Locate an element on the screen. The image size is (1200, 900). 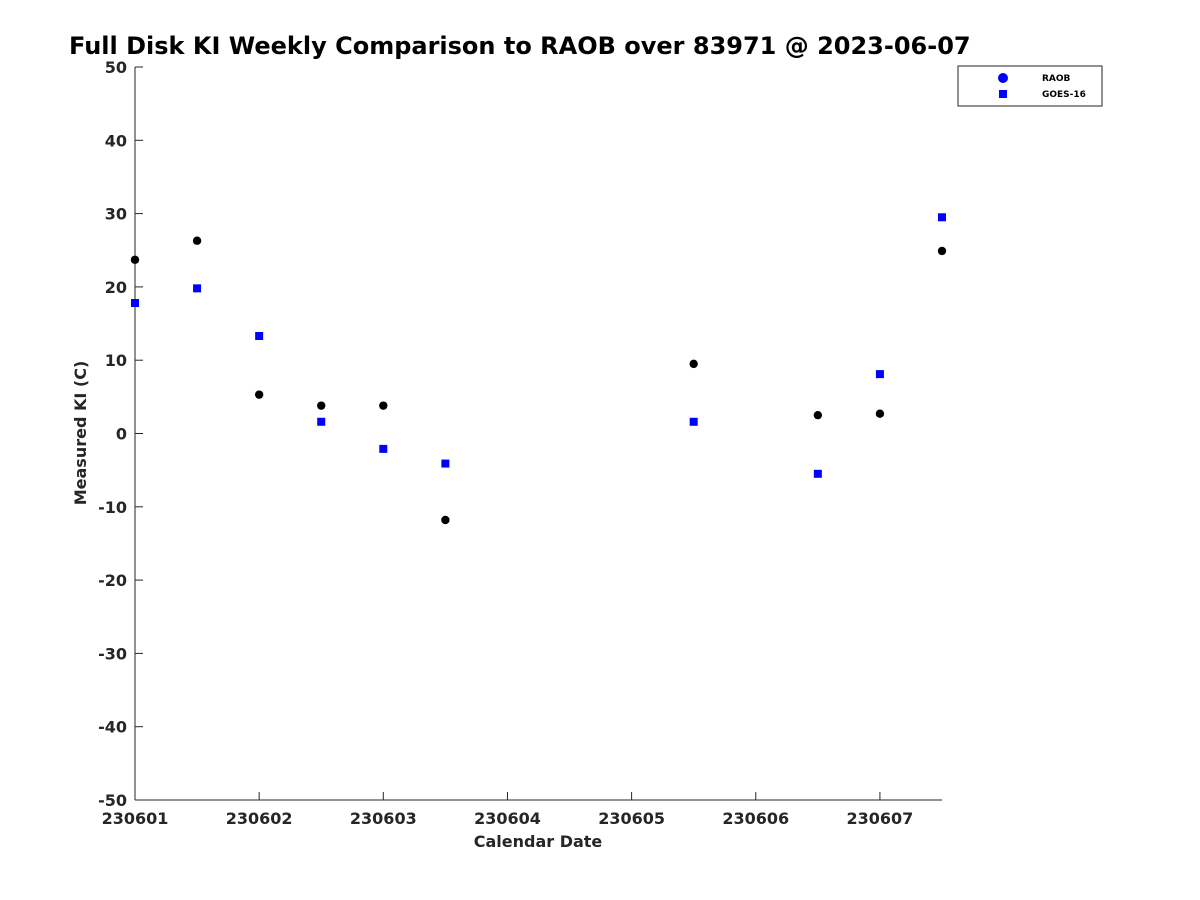
y-tick-label: 0 is located at coordinates (121, 434).